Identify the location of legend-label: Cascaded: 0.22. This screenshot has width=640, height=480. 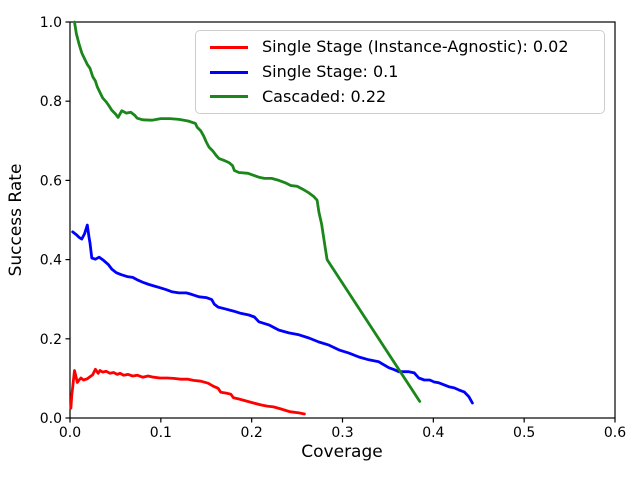
(324, 96).